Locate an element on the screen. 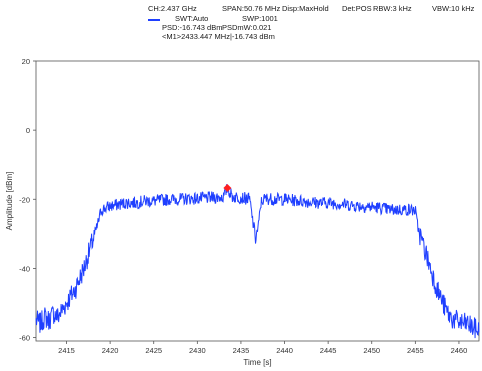 This screenshot has height=371, width=482. x-tick-label: 2415 is located at coordinates (66, 350).